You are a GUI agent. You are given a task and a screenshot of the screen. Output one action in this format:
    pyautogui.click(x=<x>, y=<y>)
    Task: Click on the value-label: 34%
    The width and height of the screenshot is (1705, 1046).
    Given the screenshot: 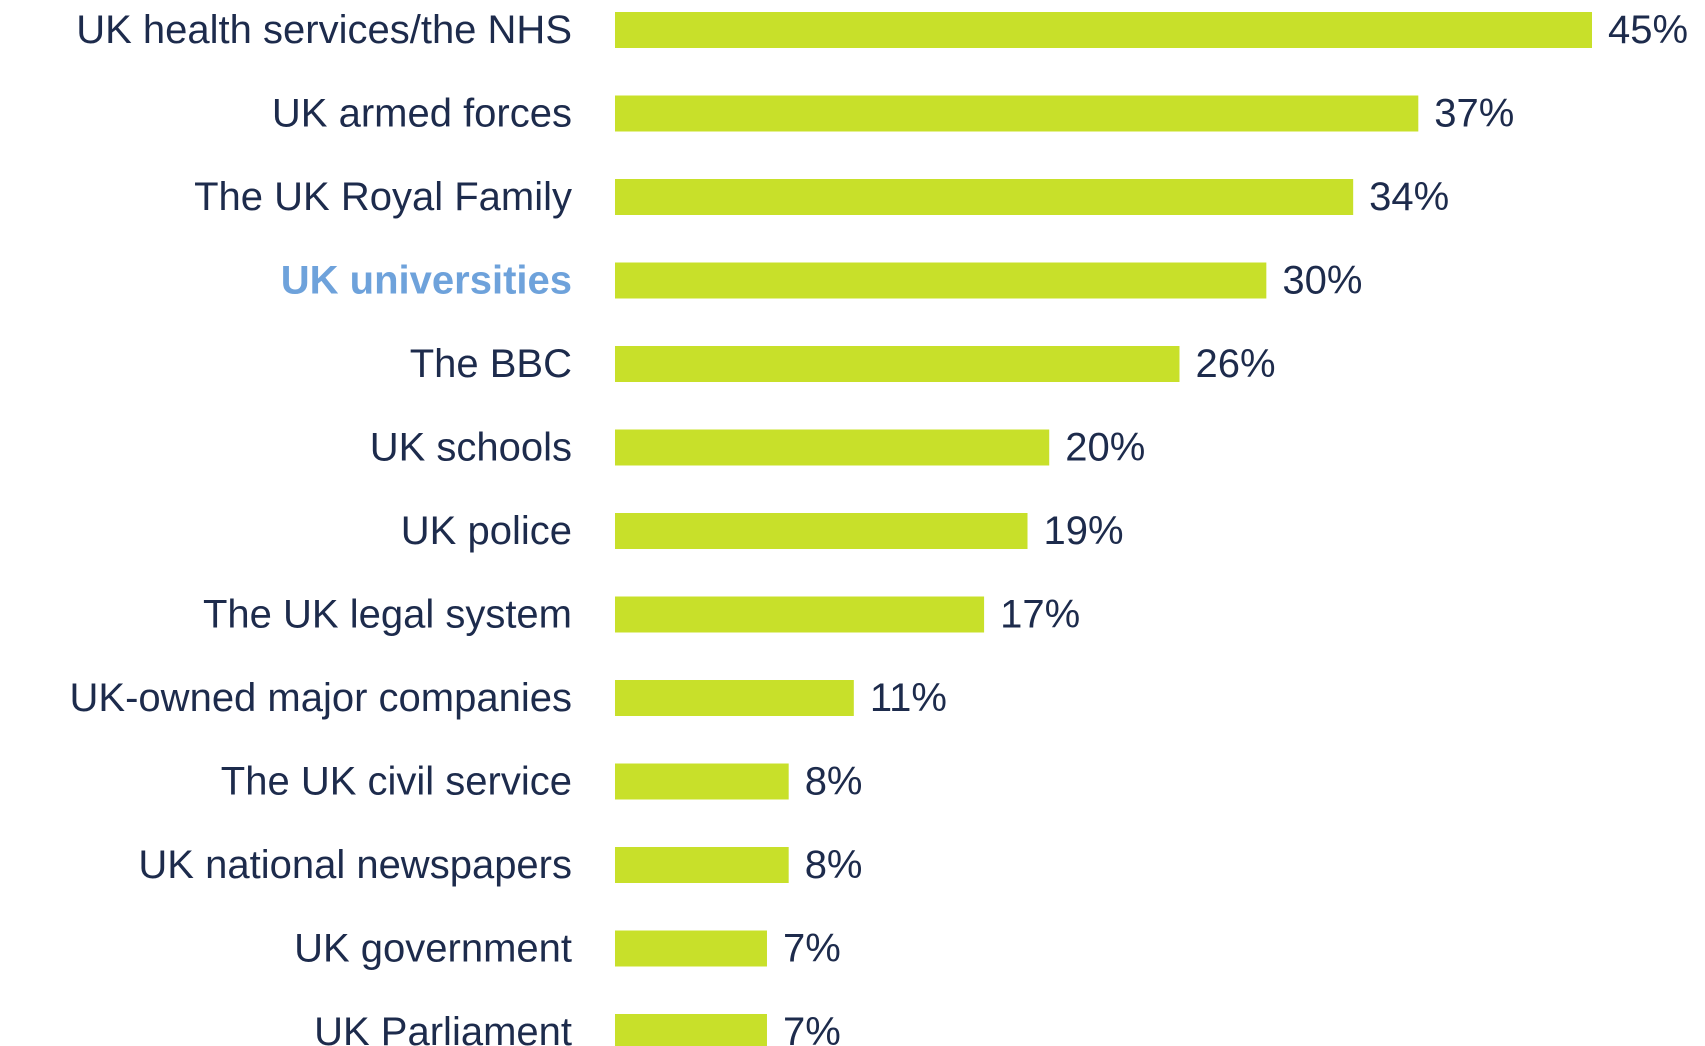 What is the action you would take?
    pyautogui.click(x=1409, y=197)
    